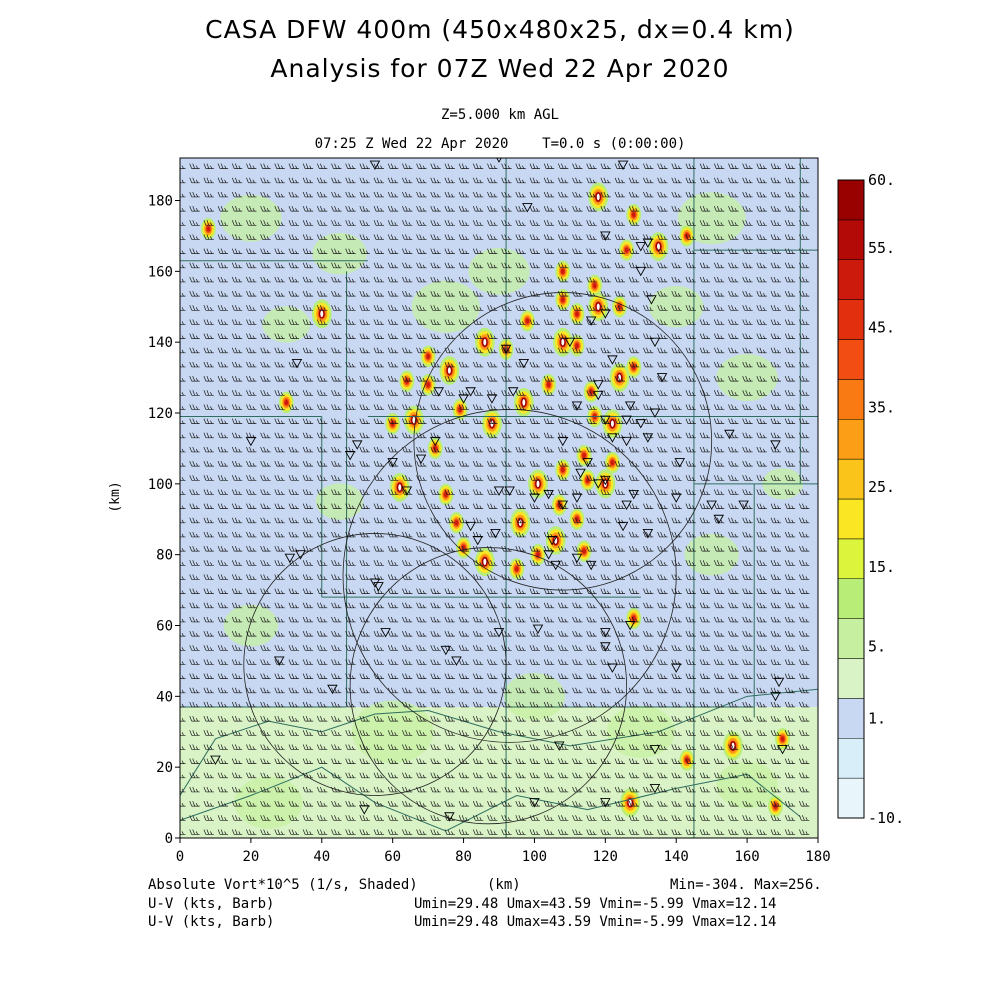 The width and height of the screenshot is (1000, 1000). What do you see at coordinates (612, 462) in the screenshot?
I see `vorticity-maximum` at bounding box center [612, 462].